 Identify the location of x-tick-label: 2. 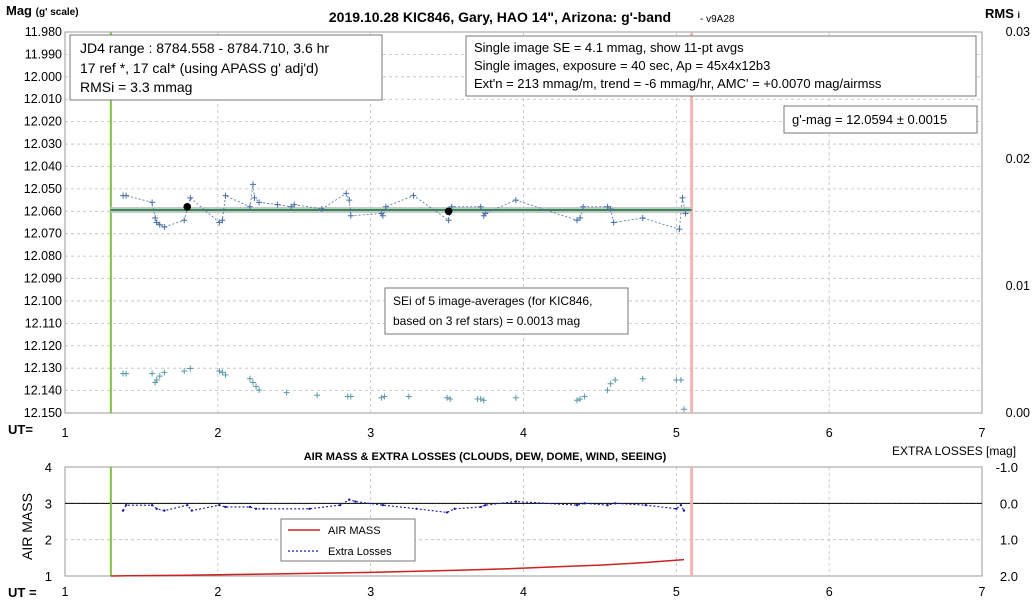
(217, 433).